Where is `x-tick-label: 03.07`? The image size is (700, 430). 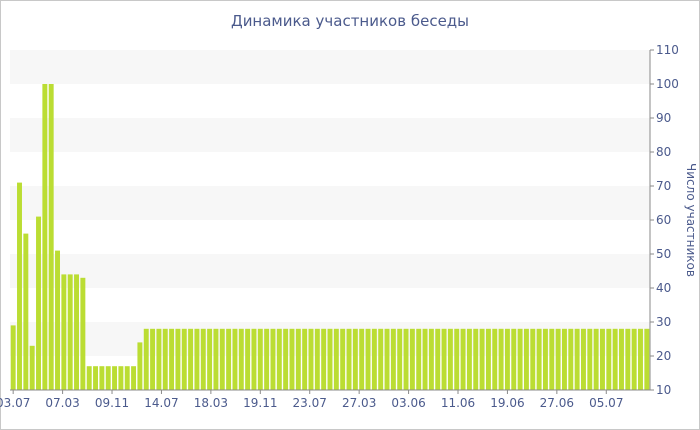
x-tick-label: 03.07 is located at coordinates (15, 403).